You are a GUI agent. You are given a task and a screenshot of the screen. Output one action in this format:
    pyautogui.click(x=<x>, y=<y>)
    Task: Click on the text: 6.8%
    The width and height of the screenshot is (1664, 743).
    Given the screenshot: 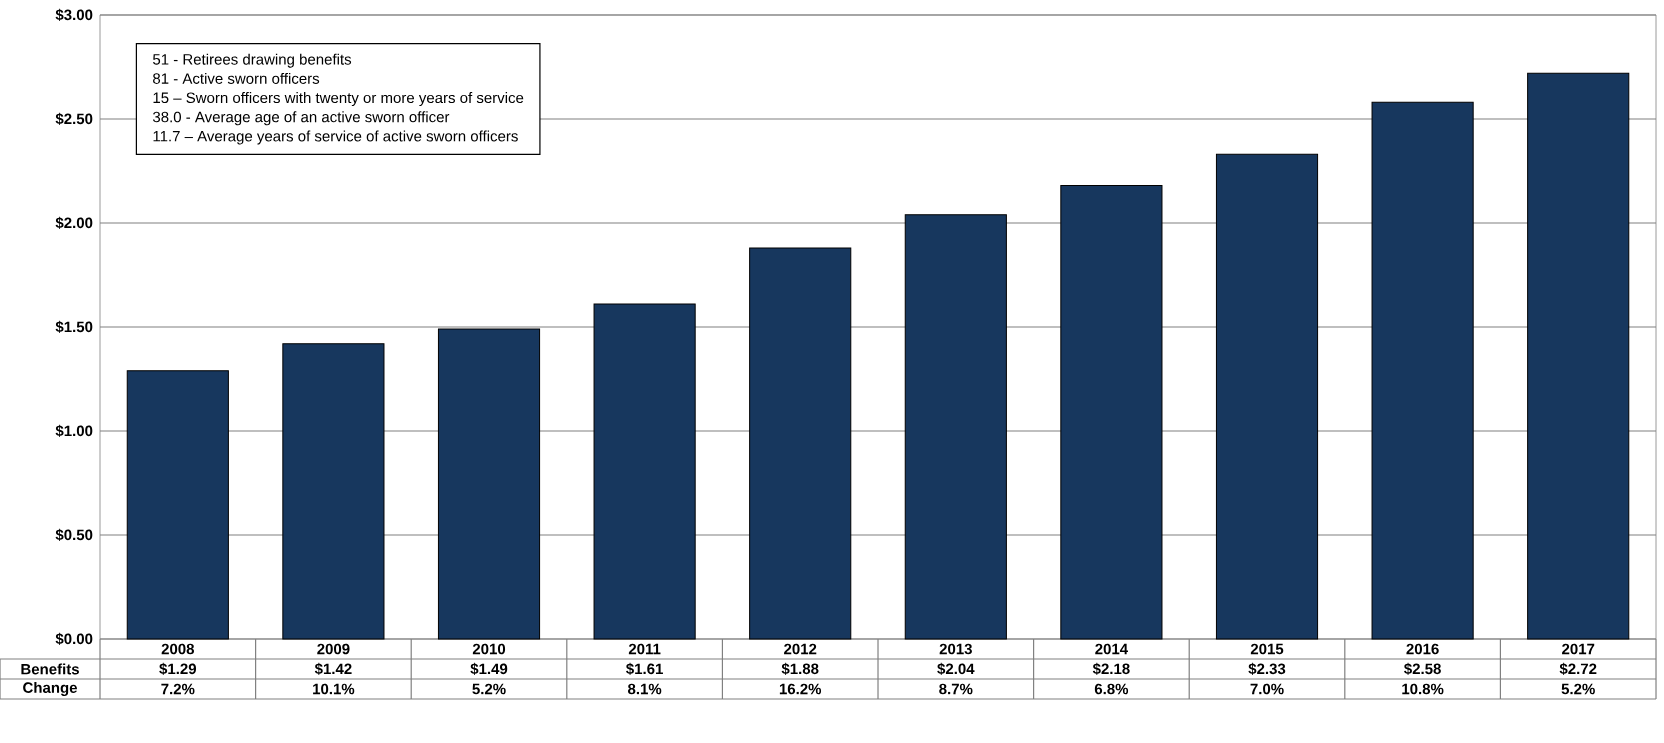 What is the action you would take?
    pyautogui.click(x=1111, y=689)
    